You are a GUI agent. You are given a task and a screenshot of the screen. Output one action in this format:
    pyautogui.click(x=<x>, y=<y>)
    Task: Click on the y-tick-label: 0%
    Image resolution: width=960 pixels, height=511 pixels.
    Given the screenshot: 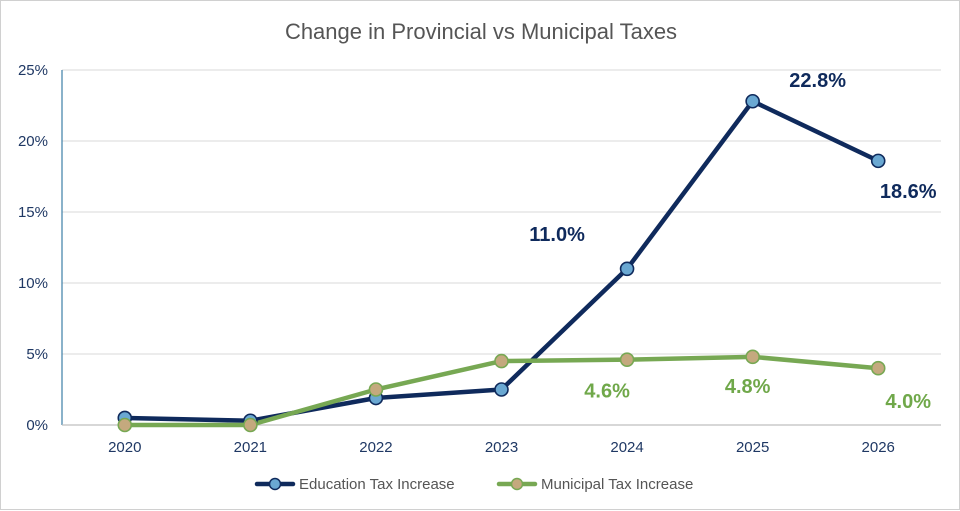 What is the action you would take?
    pyautogui.click(x=37, y=425)
    